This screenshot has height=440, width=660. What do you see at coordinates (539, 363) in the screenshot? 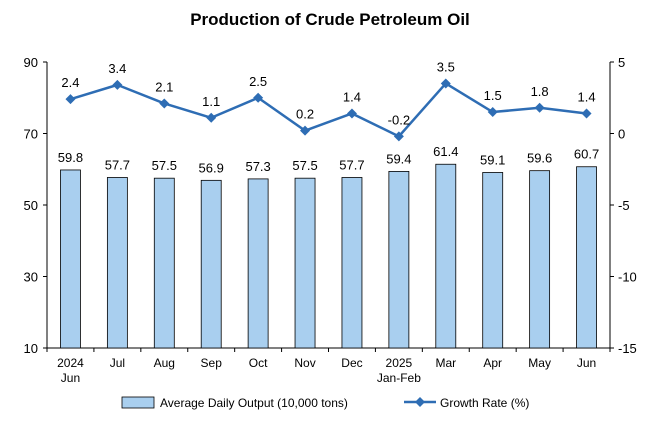
I see `x-axis-category-label: May` at bounding box center [539, 363].